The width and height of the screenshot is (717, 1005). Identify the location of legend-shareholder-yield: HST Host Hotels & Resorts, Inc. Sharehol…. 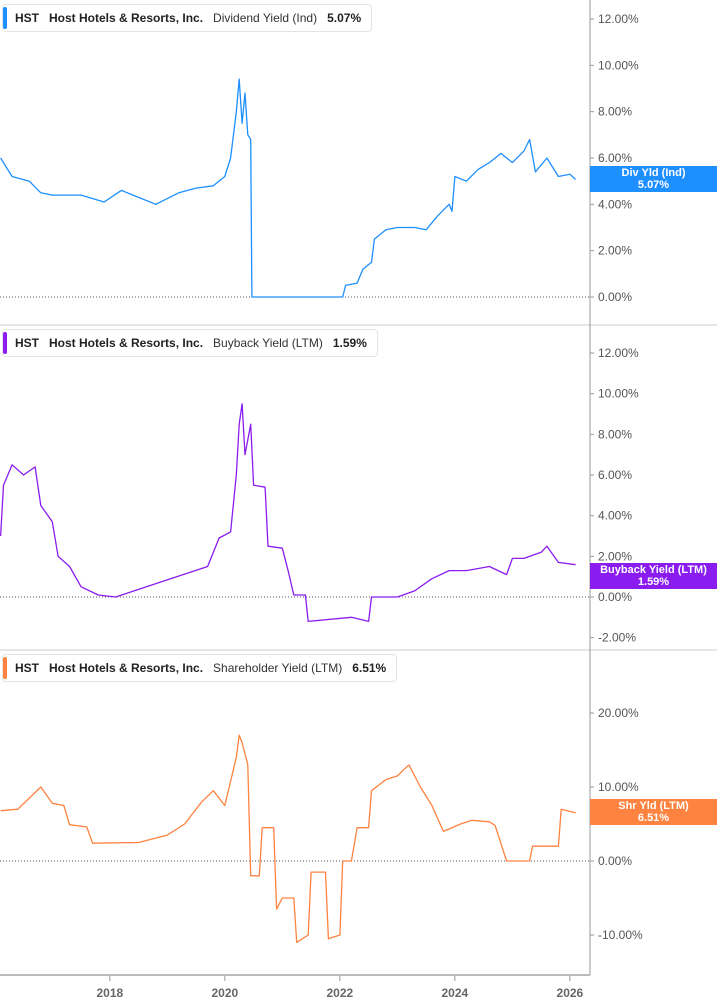
(200, 668).